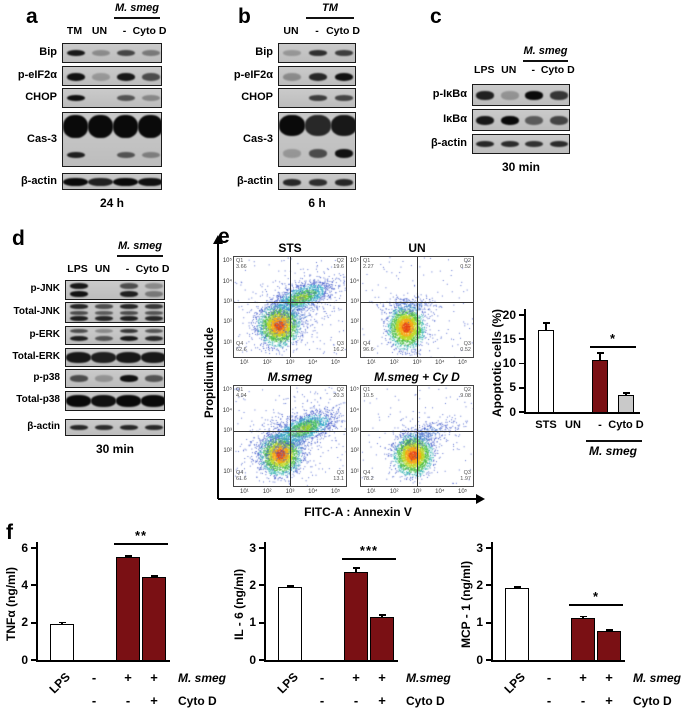 This screenshot has width=685, height=714. I want to click on flow-x-axis-label: FITC-A : Annexin V, so click(358, 512).